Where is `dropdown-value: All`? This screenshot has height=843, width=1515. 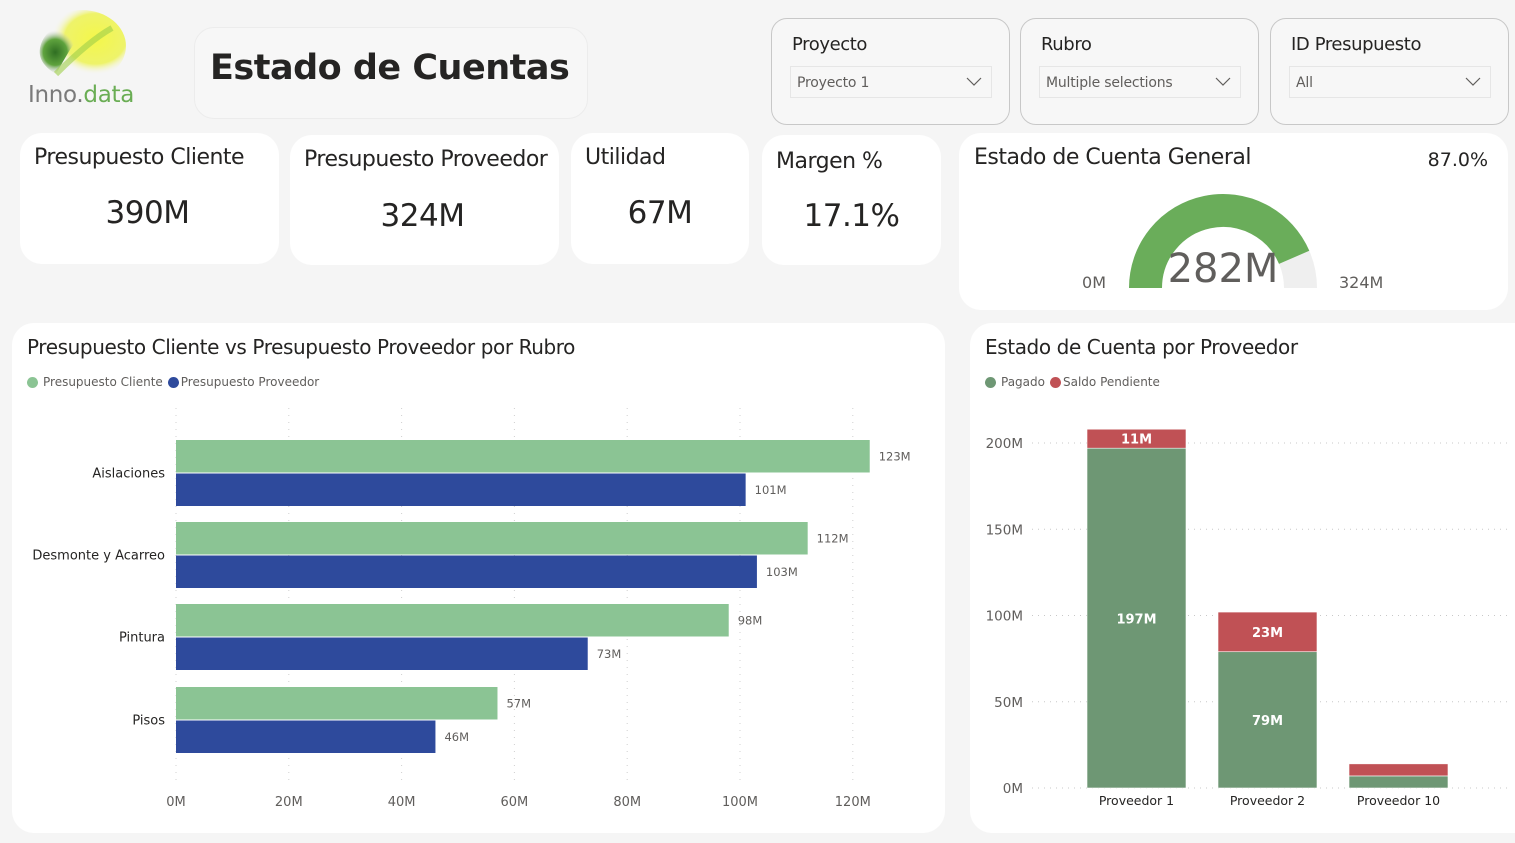
dropdown-value: All is located at coordinates (1304, 83).